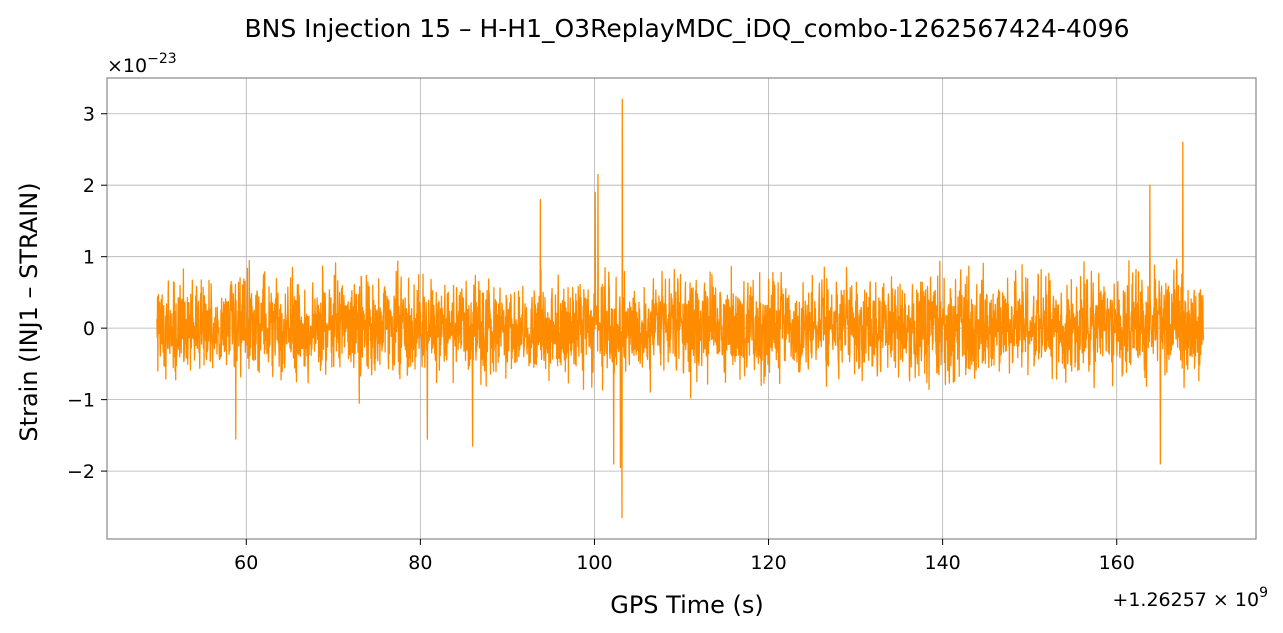 This screenshot has height=633, width=1283. What do you see at coordinates (1117, 563) in the screenshot?
I see `x-tick-label: 160` at bounding box center [1117, 563].